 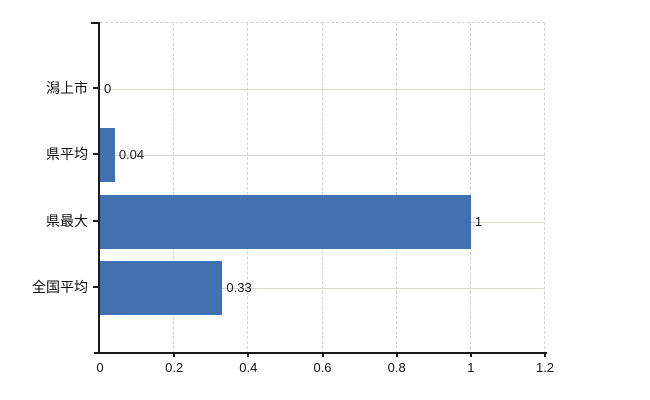 I want to click on x-tick-label: 1, so click(x=471, y=367).